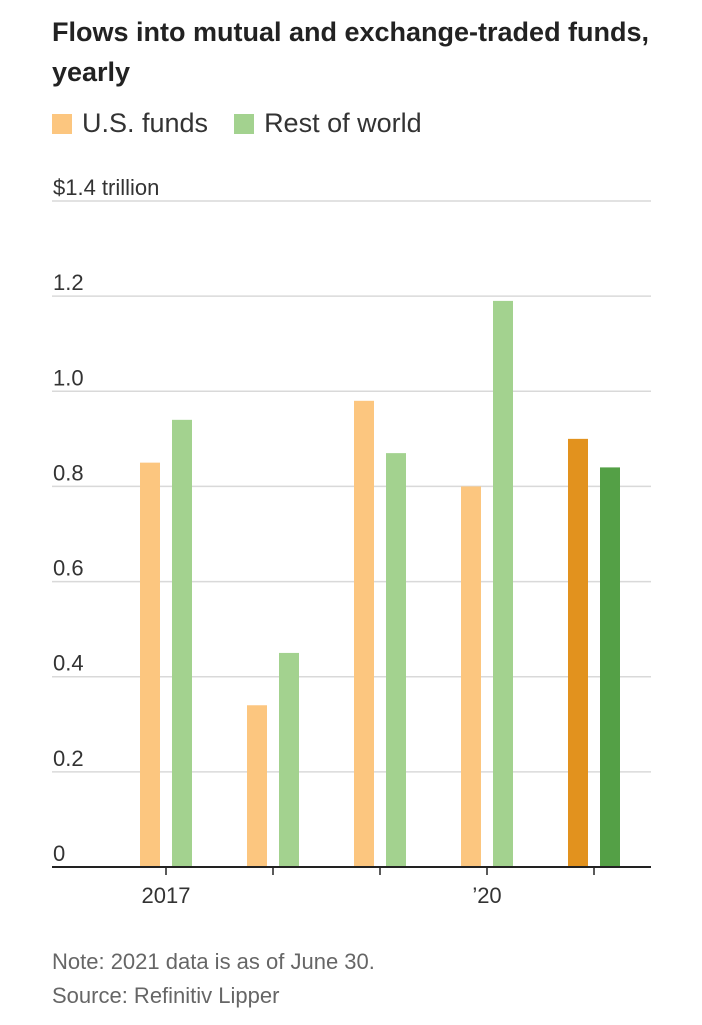 The width and height of the screenshot is (702, 1025). Describe the element at coordinates (257, 786) in the screenshot. I see `bar-u-s-funds-2018` at that location.